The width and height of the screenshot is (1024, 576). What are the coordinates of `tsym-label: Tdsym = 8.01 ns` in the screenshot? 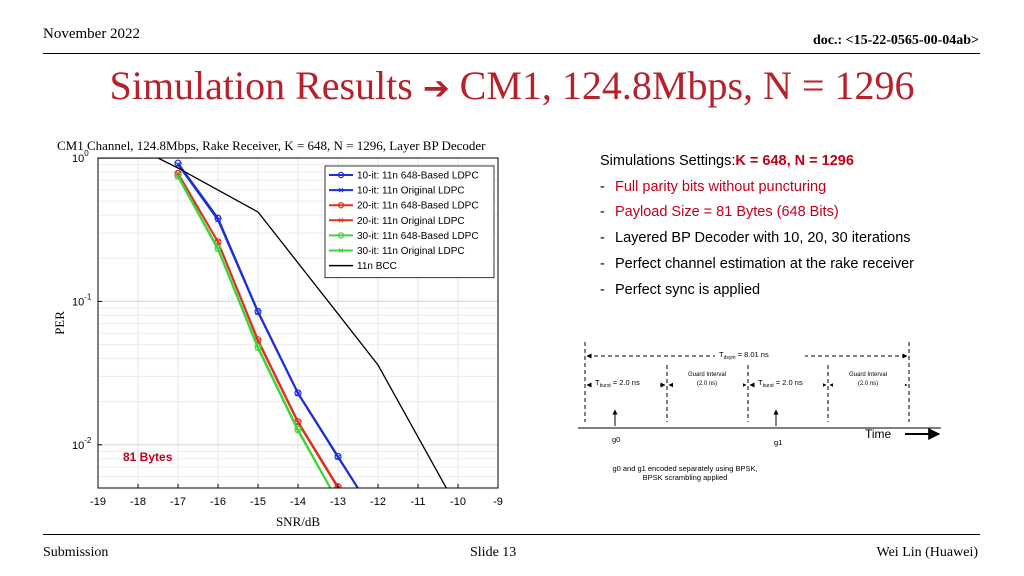 It's located at (744, 355).